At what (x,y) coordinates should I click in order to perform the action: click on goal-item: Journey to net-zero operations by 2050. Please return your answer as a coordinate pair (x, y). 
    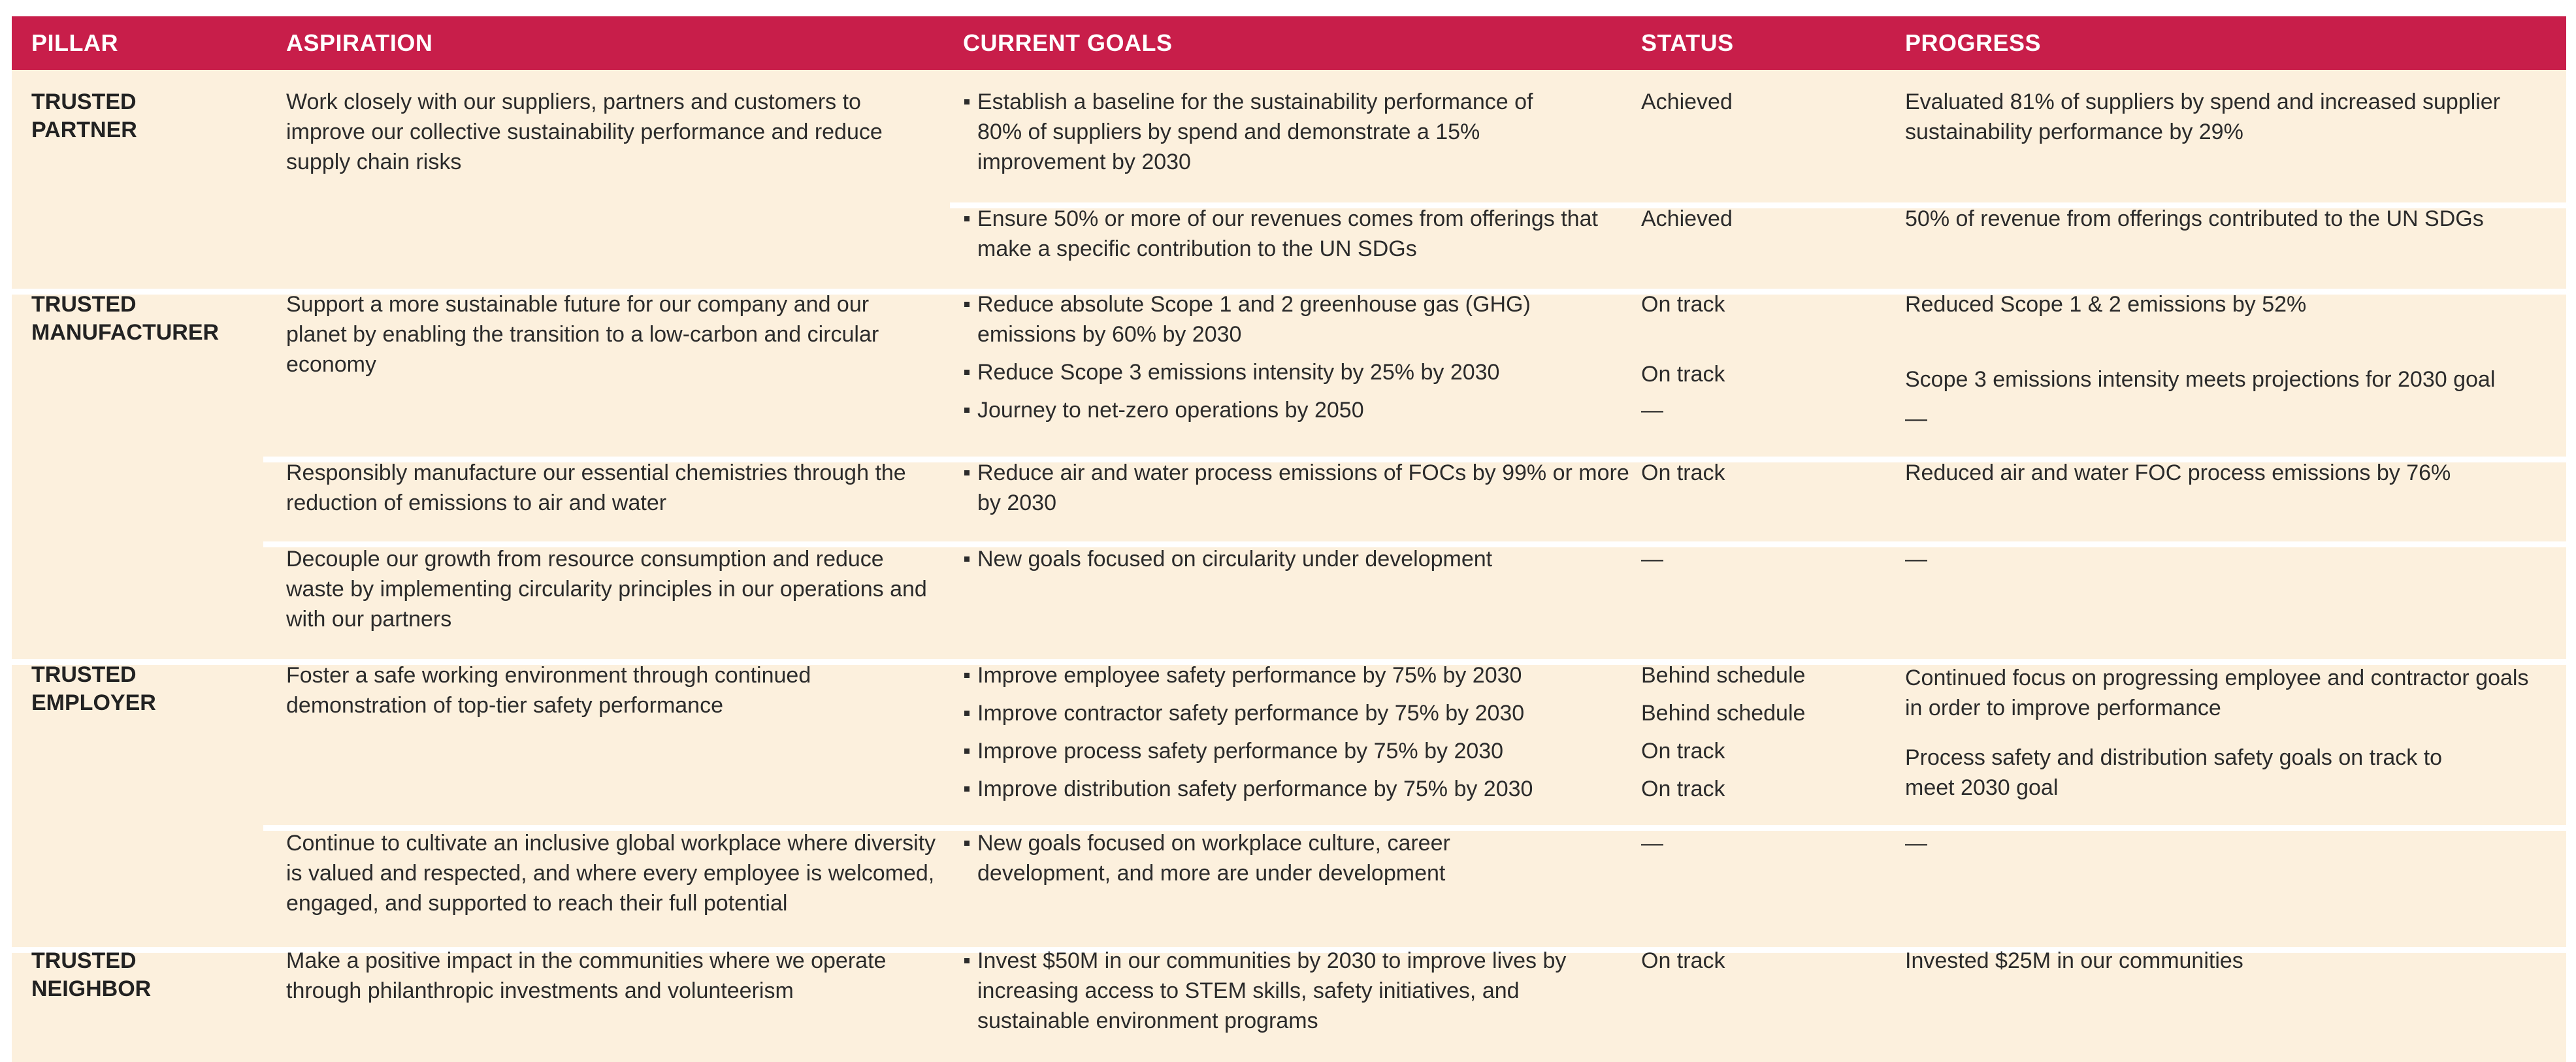
    Looking at the image, I should click on (1297, 410).